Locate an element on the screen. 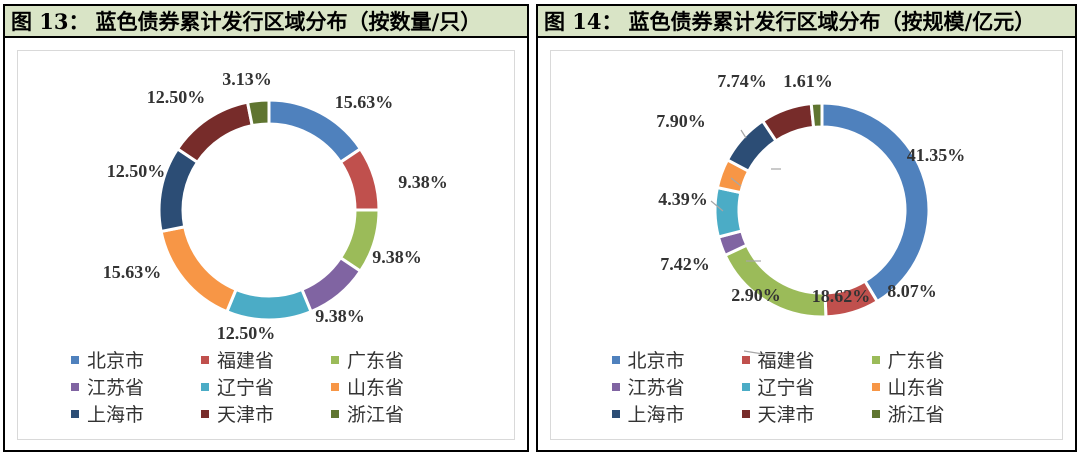  chart-title-bar: 图 14： 蓝色债券累计发行区域分布（按规模/亿元） is located at coordinates (806, 22).